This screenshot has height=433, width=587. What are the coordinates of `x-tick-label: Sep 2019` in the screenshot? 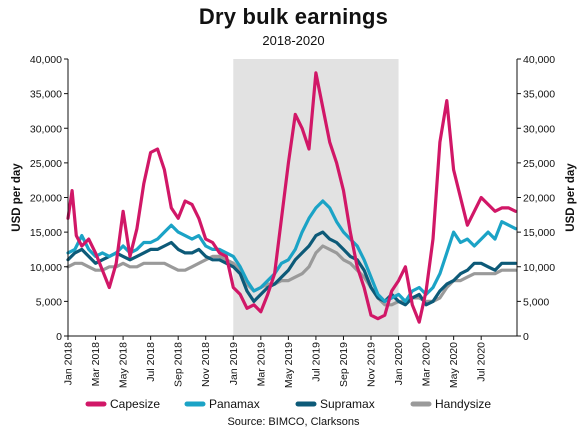 It's located at (344, 364).